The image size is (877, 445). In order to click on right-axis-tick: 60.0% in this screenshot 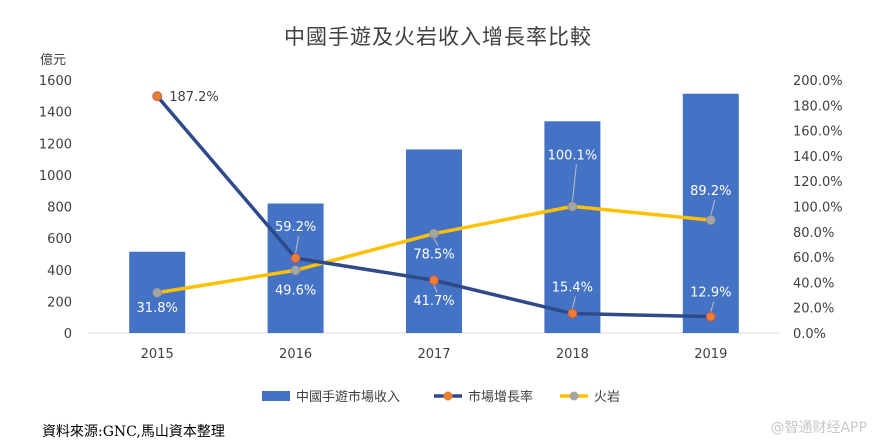, I will do `click(813, 258)`.